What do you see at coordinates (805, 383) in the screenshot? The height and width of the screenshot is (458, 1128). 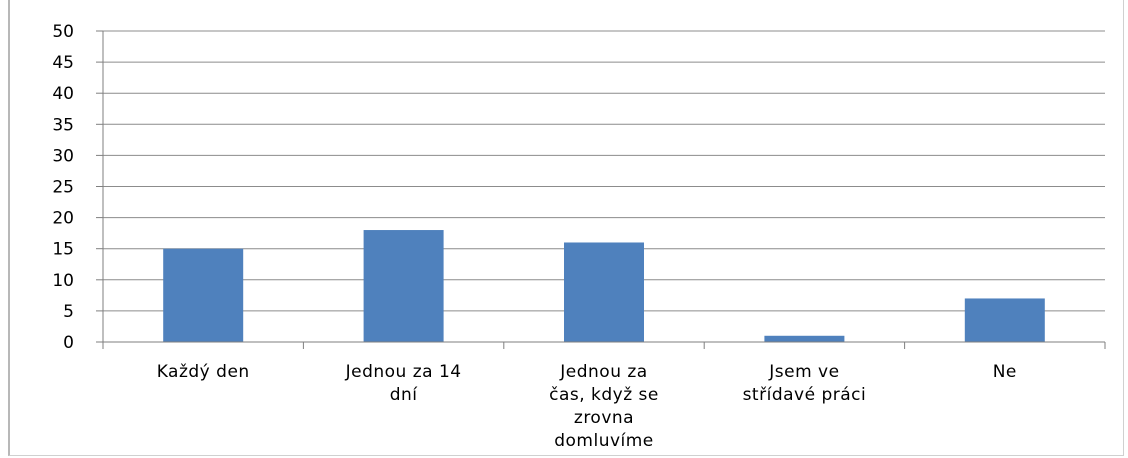 I see `x-category-label: Jsem ve střídavé práci` at bounding box center [805, 383].